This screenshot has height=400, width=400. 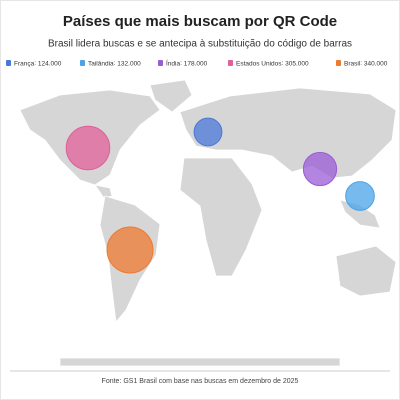 I want to click on legend-label: Índia: 178.000, so click(x=187, y=62).